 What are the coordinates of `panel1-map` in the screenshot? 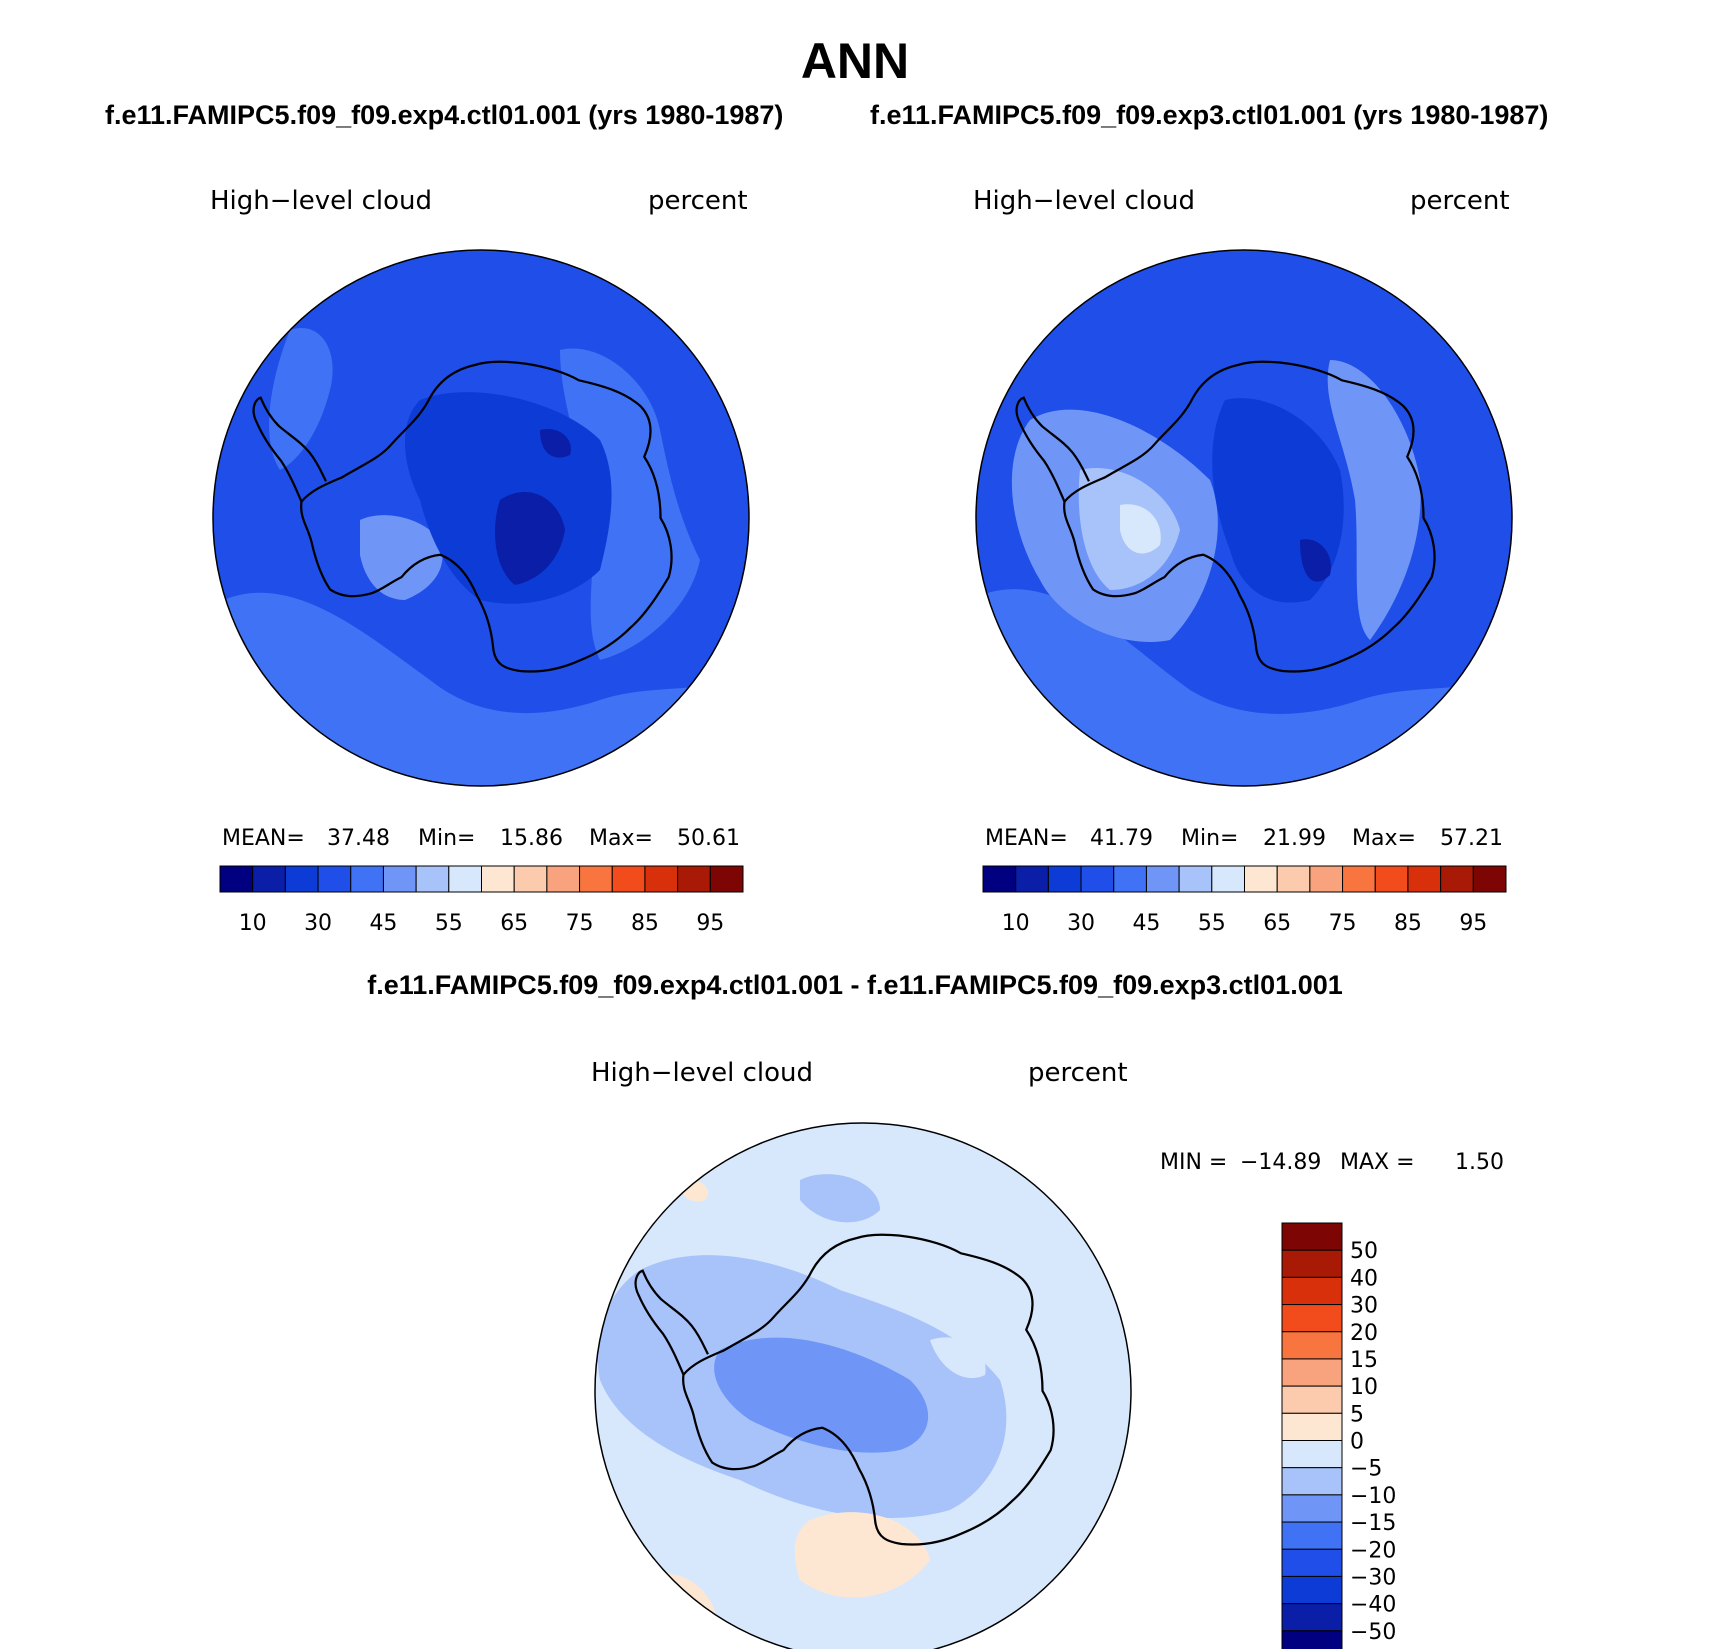 It's located at (481, 518).